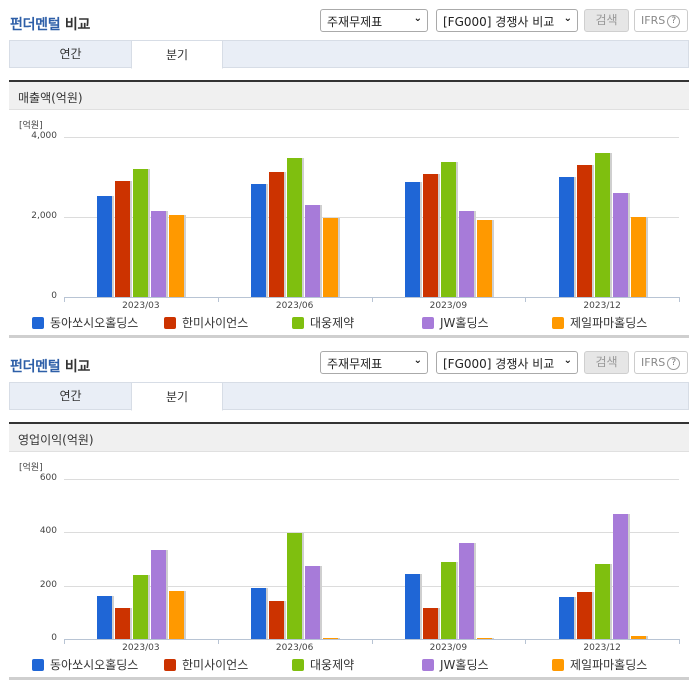  I want to click on section-title: 펀더멘털 비교, so click(50, 25).